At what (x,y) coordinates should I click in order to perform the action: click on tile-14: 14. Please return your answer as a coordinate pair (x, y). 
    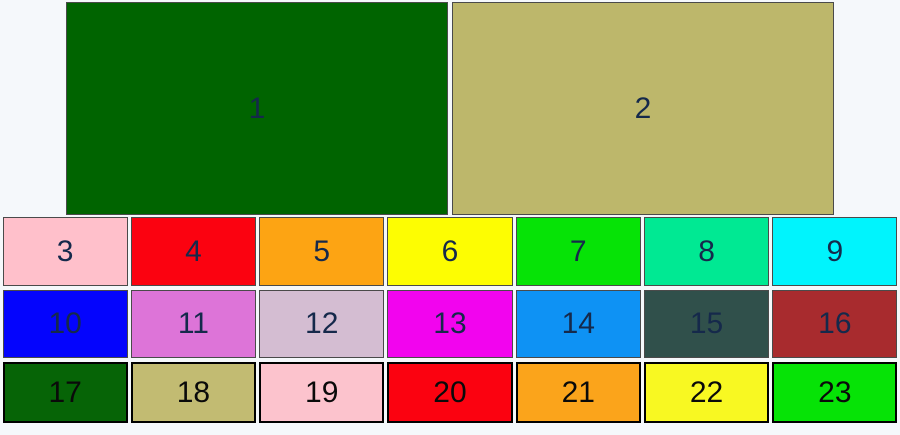
    Looking at the image, I should click on (578, 324).